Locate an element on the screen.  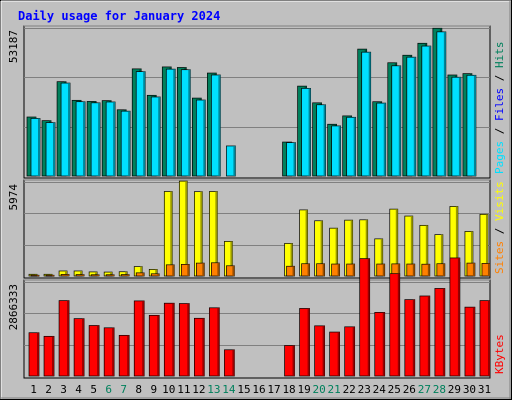
x-tick-day-6: 6 is located at coordinates (108, 389).